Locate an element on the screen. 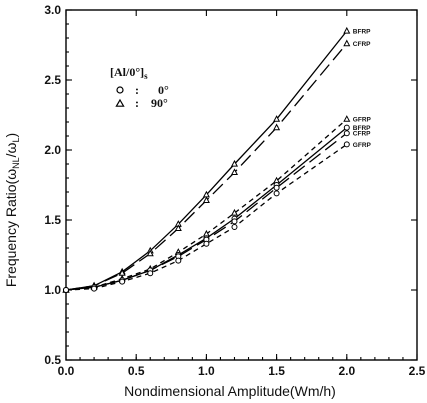  legend-entry-1-label: 90° is located at coordinates (159, 103).